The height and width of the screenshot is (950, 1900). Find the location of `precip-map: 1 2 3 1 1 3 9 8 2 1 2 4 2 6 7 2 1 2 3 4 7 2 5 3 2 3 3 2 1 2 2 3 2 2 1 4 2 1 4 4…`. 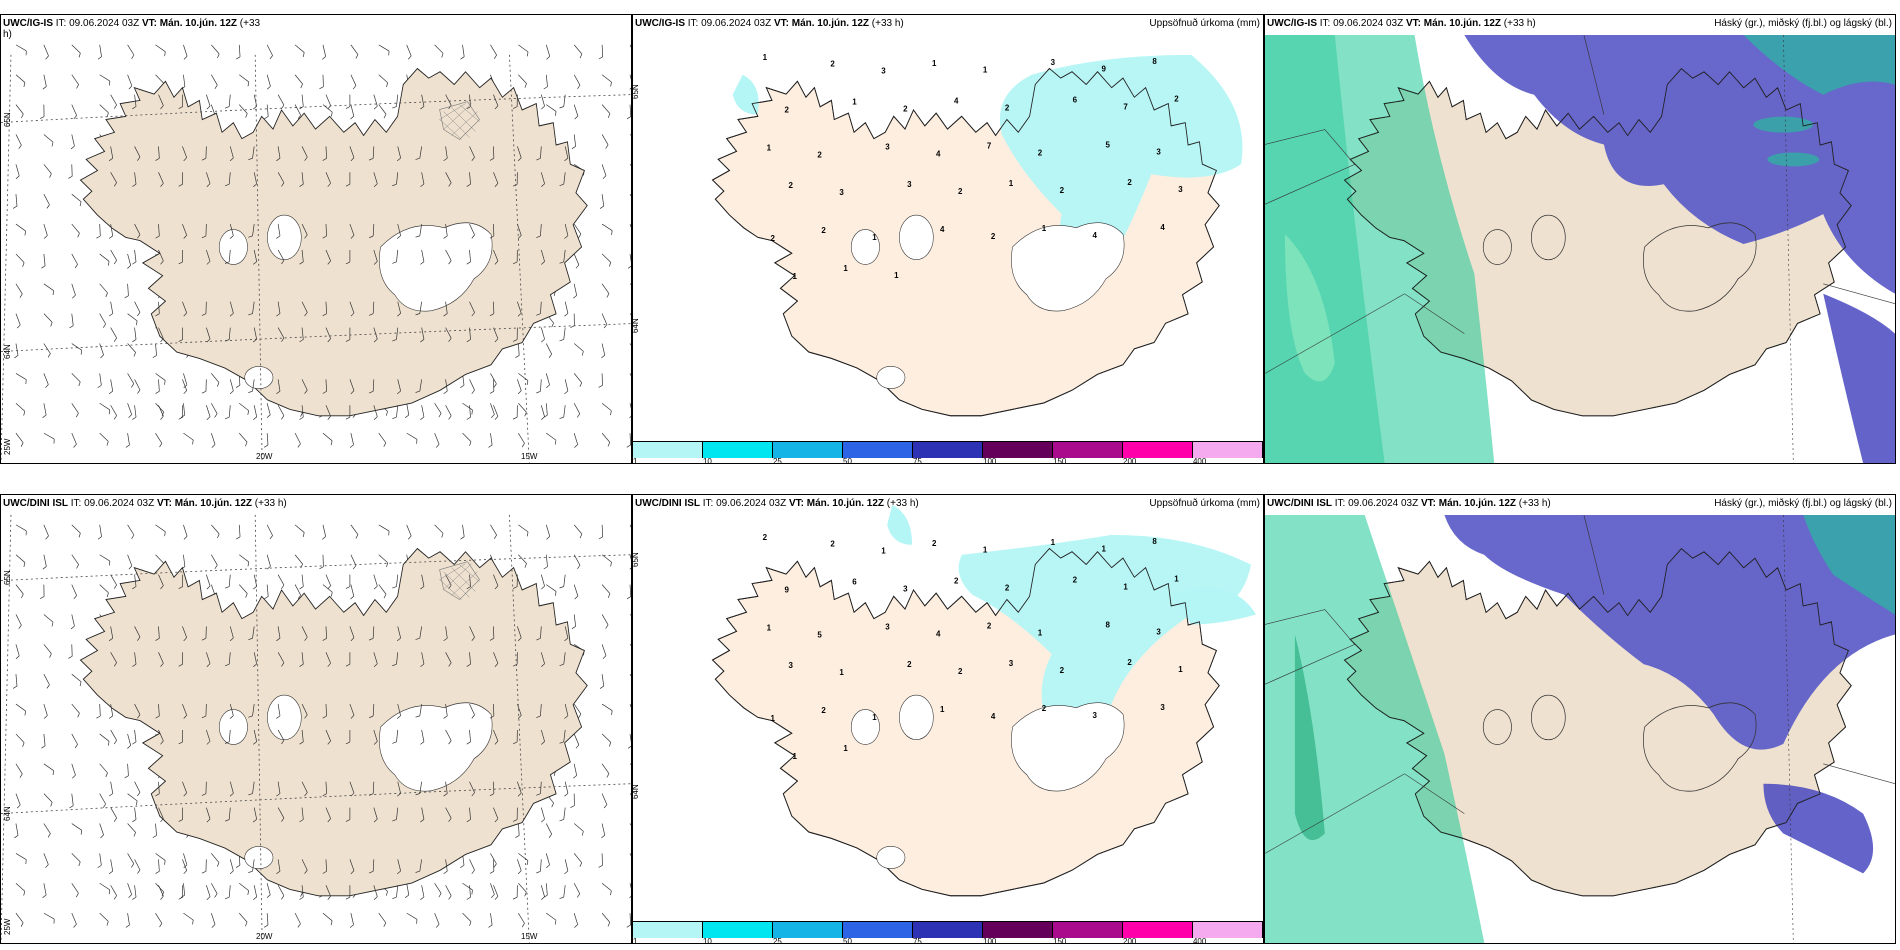

precip-map: 1 2 3 1 1 3 9 8 2 1 2 4 2 6 7 2 1 2 3 4 7 2 5 3 2 3 3 2 1 2 2 3 2 2 1 4 2 1 4 4… is located at coordinates (948, 228).